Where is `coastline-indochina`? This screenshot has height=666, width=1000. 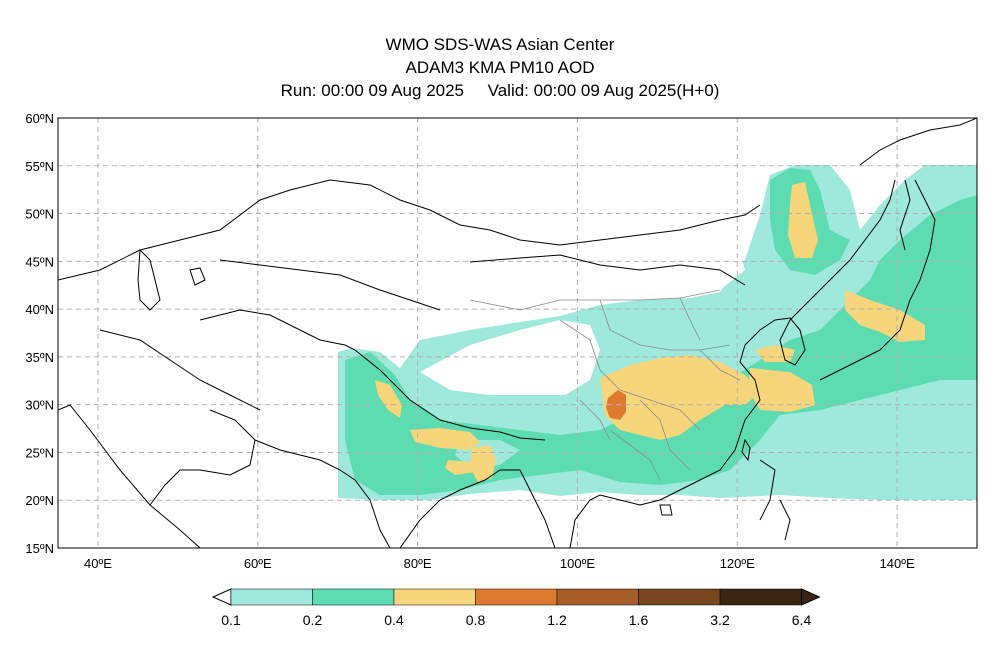
coastline-indochina is located at coordinates (640, 438).